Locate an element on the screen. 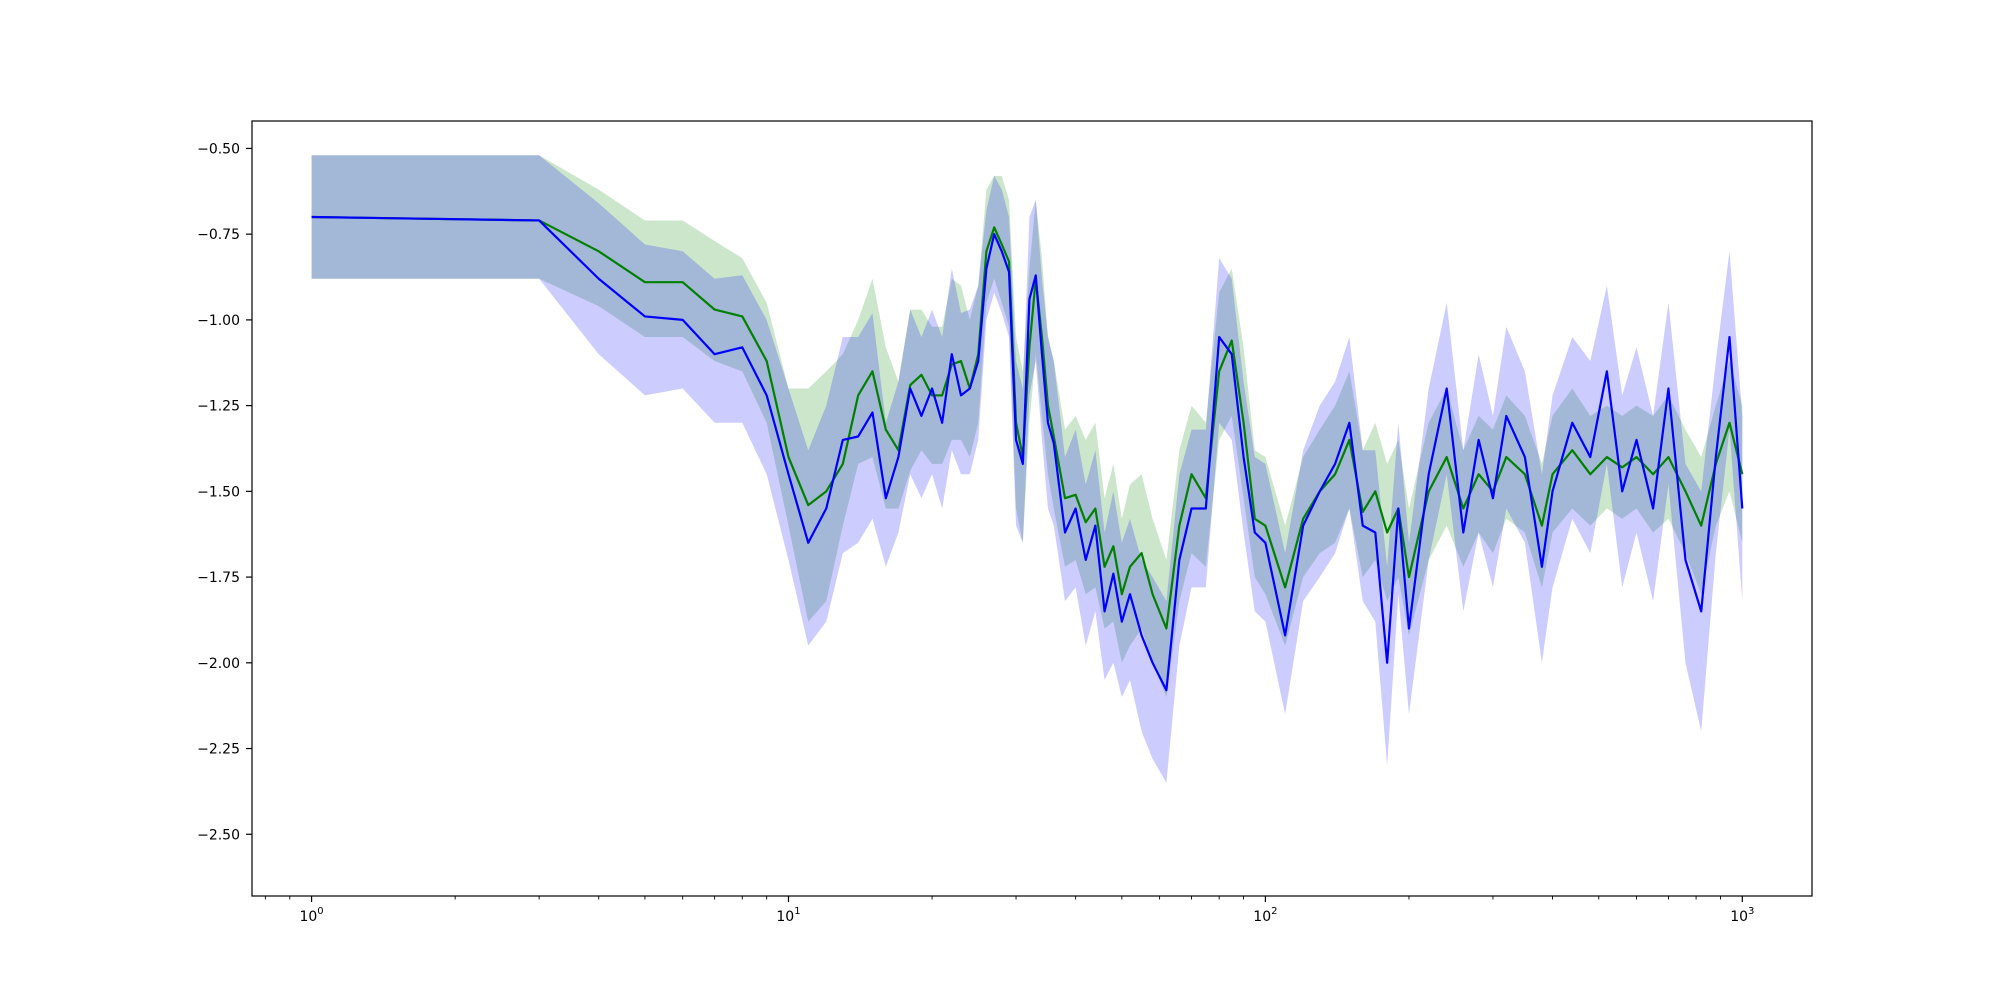  x-tick-label: 10⁰ is located at coordinates (311, 915).